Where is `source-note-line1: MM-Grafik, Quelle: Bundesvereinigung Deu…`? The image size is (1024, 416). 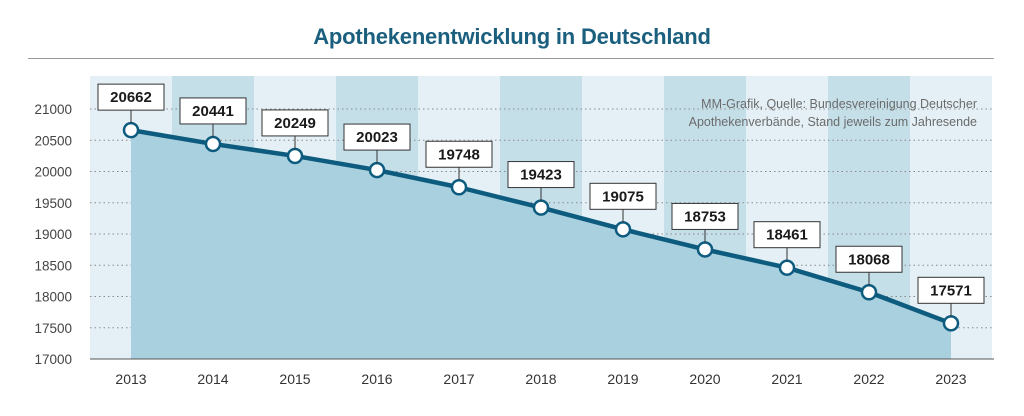 source-note-line1: MM-Grafik, Quelle: Bundesvereinigung Deu… is located at coordinates (839, 104).